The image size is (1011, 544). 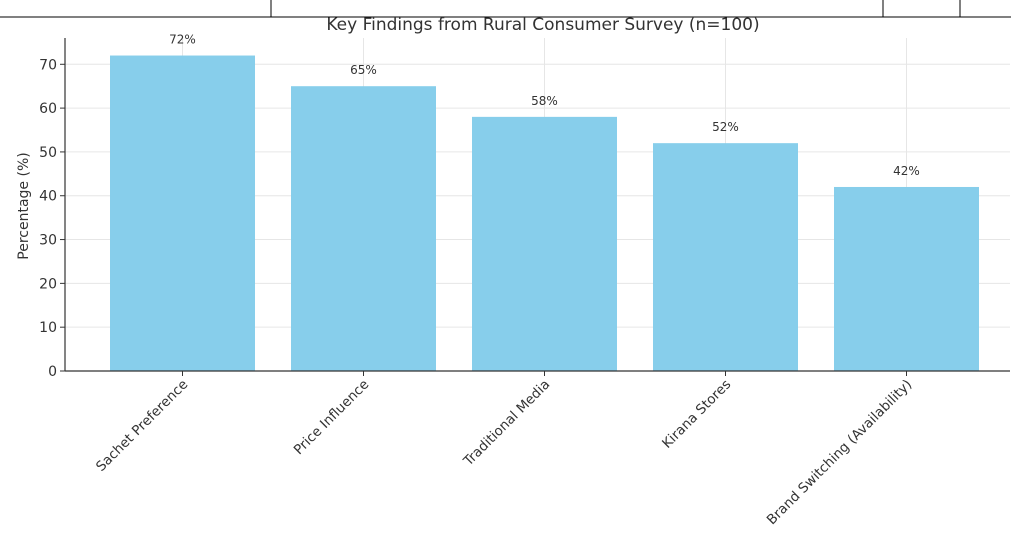 What do you see at coordinates (52, 218) in the screenshot?
I see `y-axis-ticks: 0 10 20 30 40 50 60 70` at bounding box center [52, 218].